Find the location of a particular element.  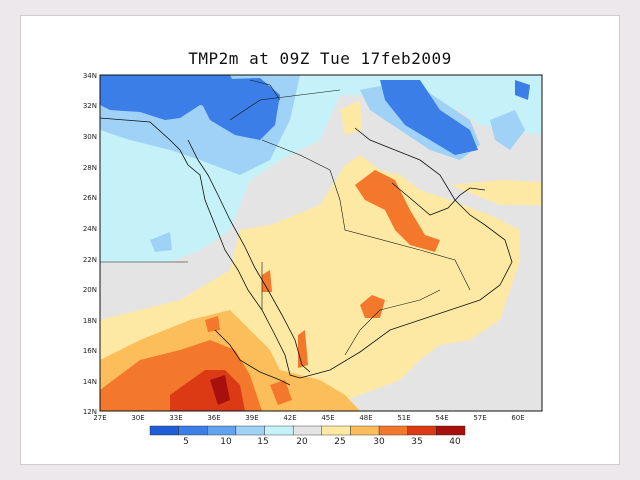

lat-tick-label: 26N is located at coordinates (90, 198).